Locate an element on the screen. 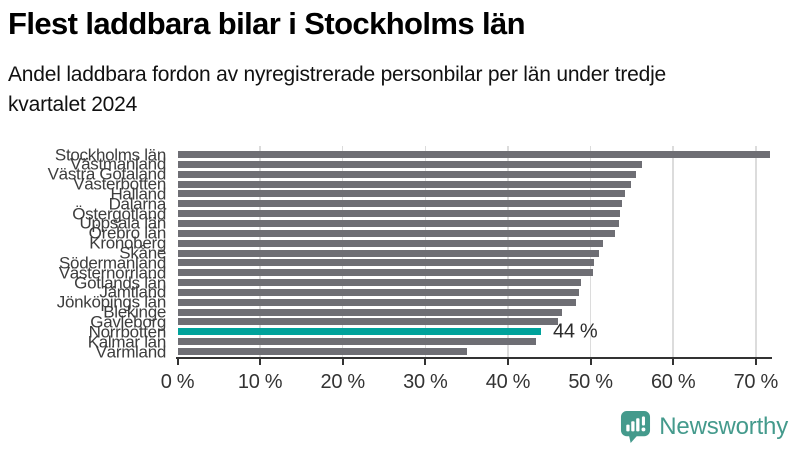 This screenshot has width=800, height=450. category-label-jonkopings-lan: Jönköpings län is located at coordinates (111, 302).